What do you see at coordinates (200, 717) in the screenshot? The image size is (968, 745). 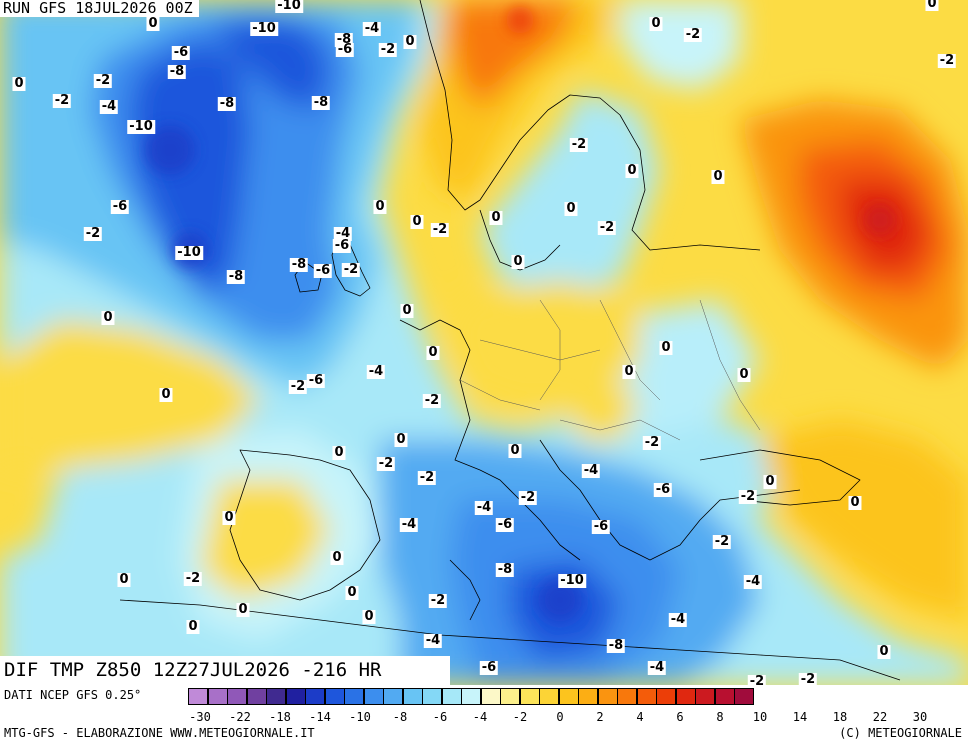 I see `legend-tick-label: -30` at bounding box center [200, 717].